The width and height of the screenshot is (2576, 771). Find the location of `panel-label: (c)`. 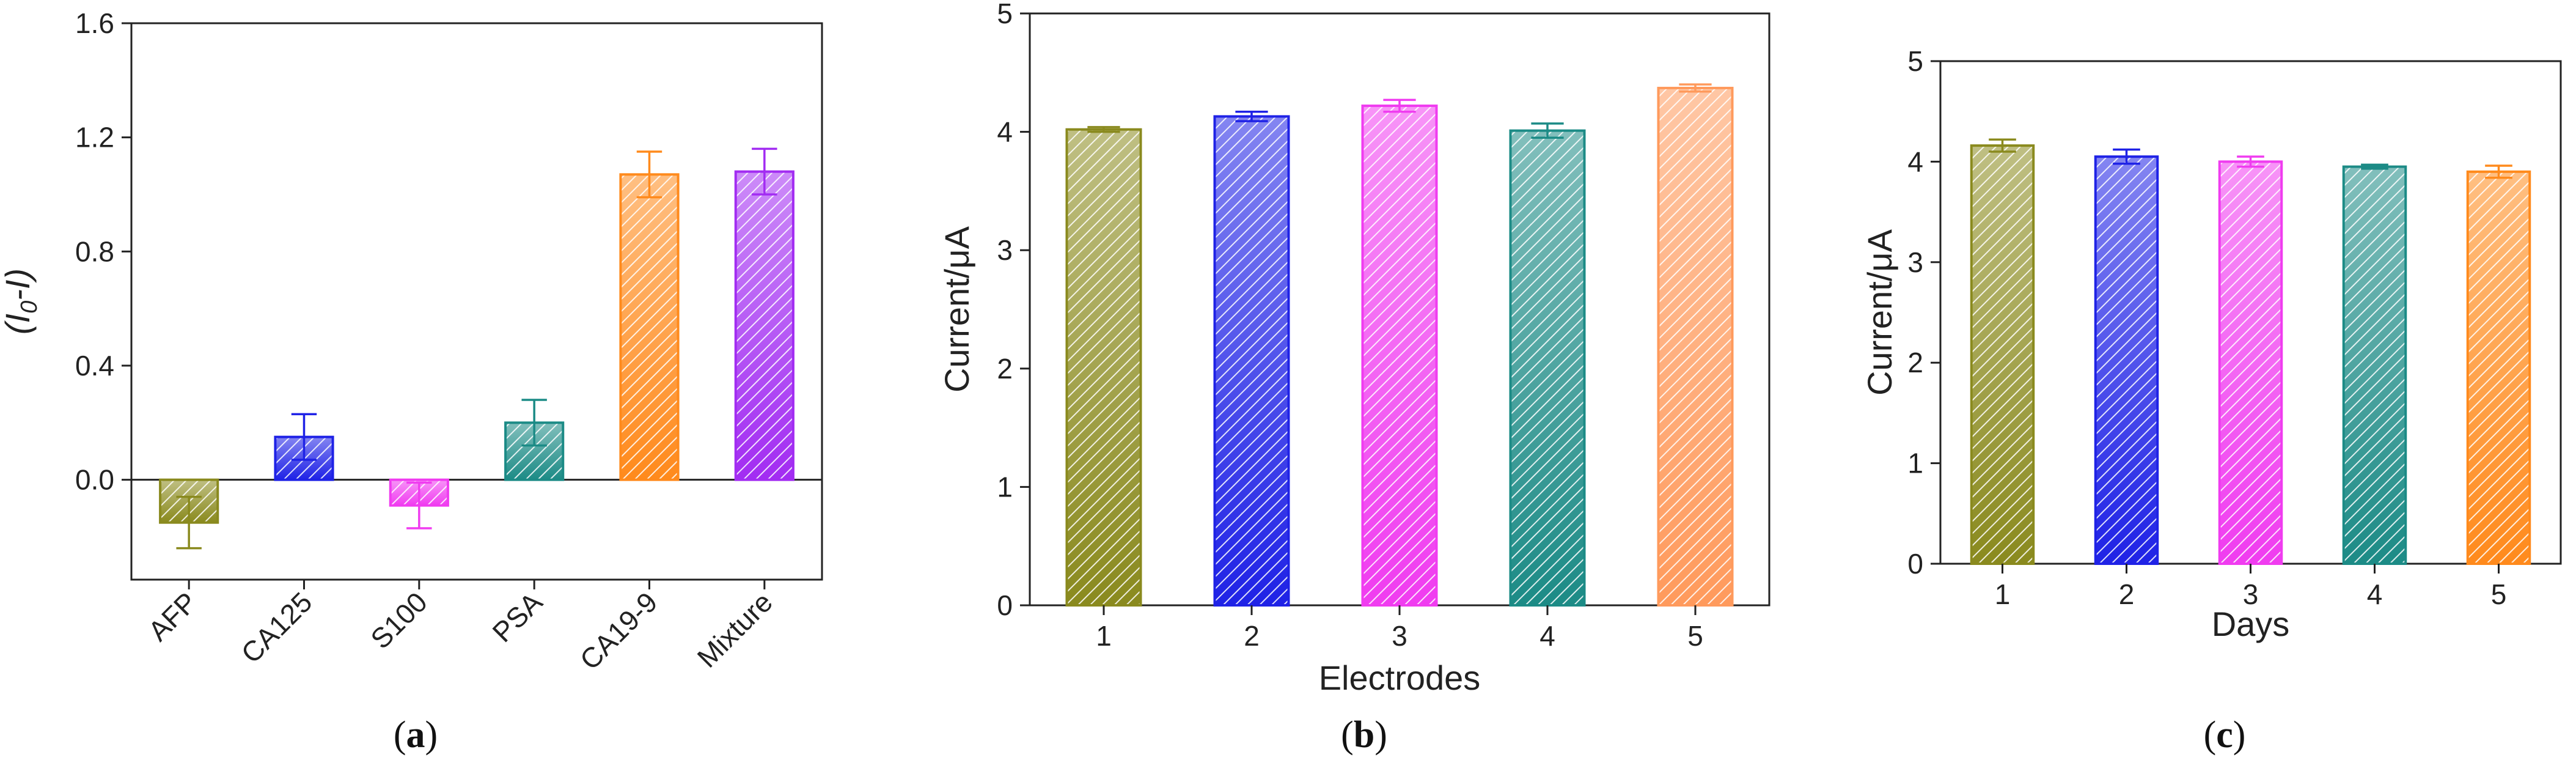

panel-label: (c) is located at coordinates (2225, 735).